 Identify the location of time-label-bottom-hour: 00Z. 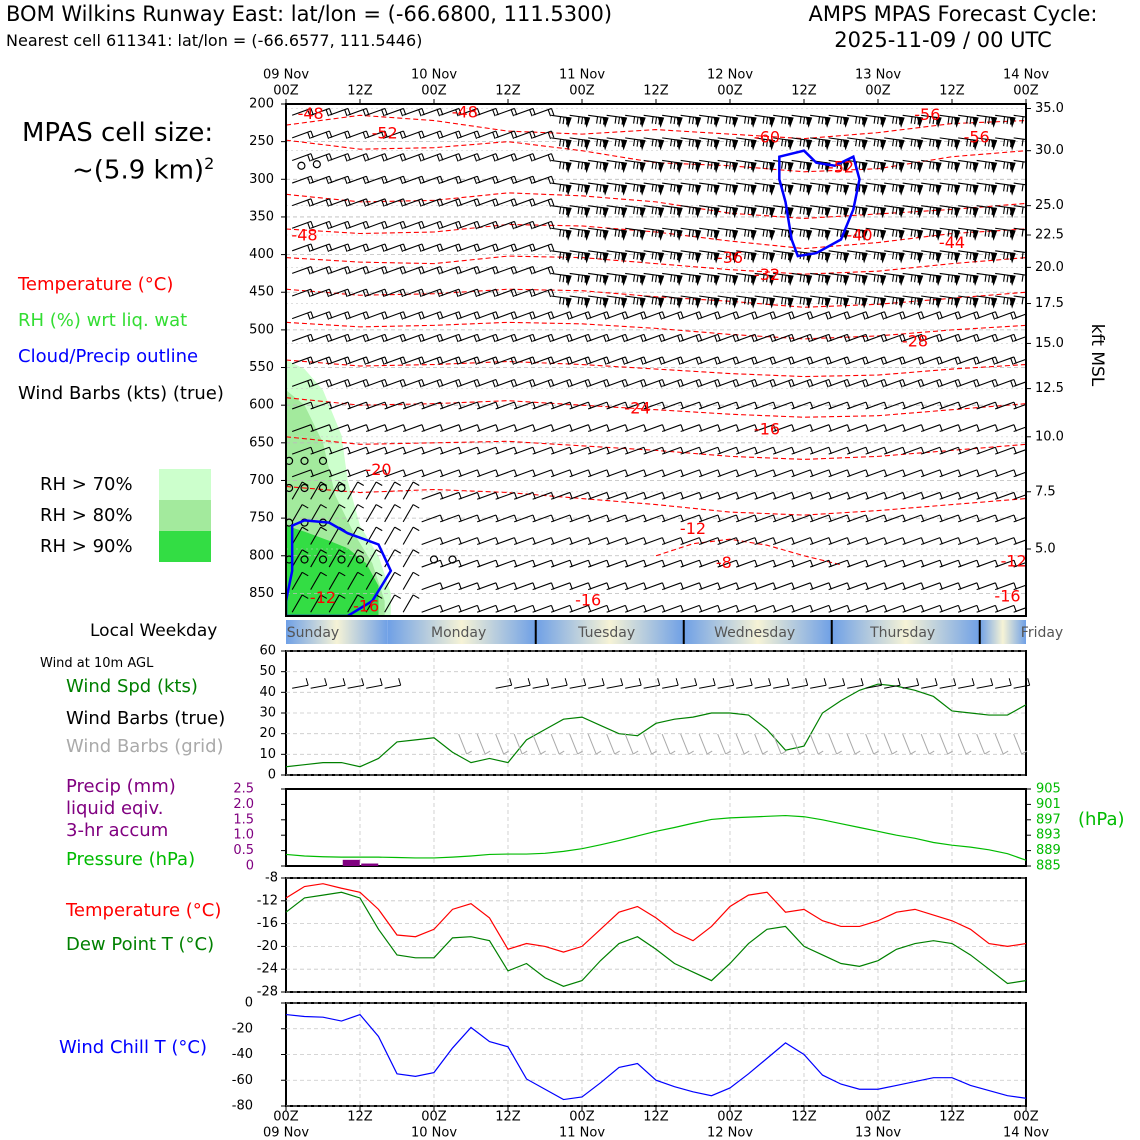
(286, 1117).